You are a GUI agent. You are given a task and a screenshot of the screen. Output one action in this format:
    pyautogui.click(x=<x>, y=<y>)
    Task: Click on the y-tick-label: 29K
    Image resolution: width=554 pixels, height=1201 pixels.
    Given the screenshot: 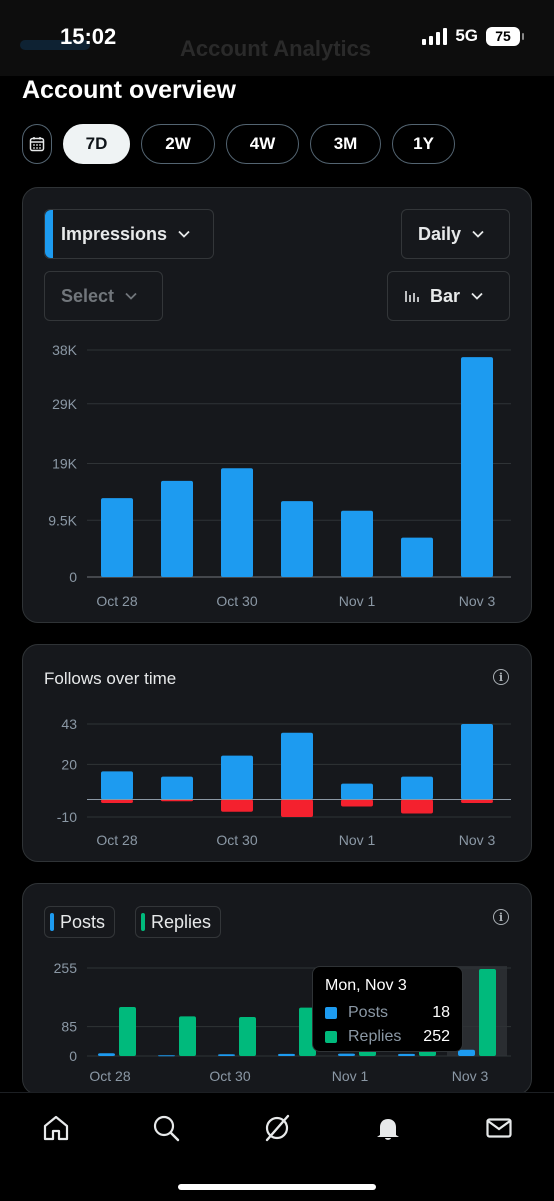 What is the action you would take?
    pyautogui.click(x=65, y=404)
    